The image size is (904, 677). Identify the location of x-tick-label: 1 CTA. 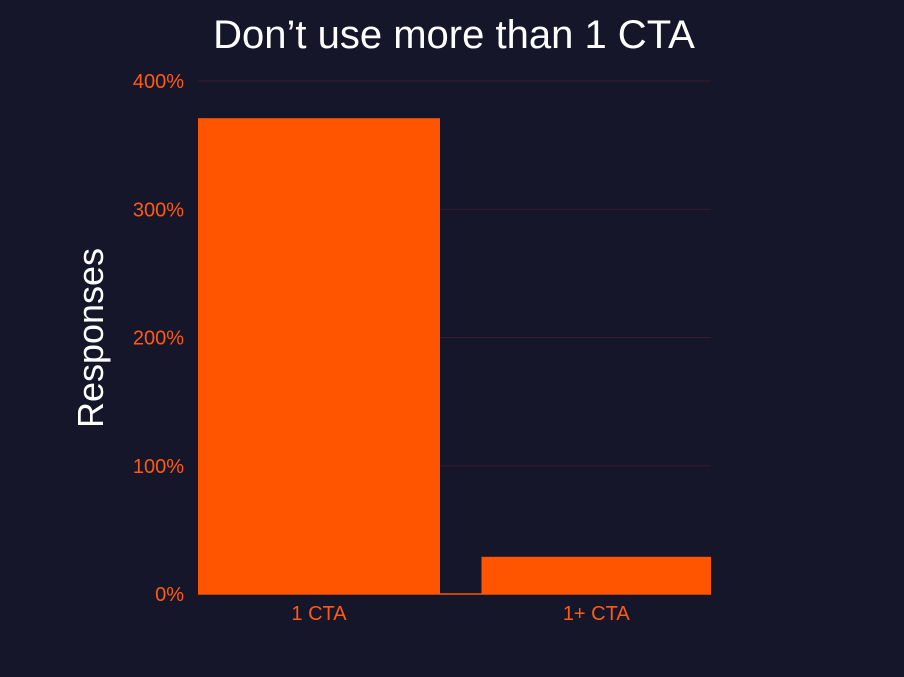
(319, 614).